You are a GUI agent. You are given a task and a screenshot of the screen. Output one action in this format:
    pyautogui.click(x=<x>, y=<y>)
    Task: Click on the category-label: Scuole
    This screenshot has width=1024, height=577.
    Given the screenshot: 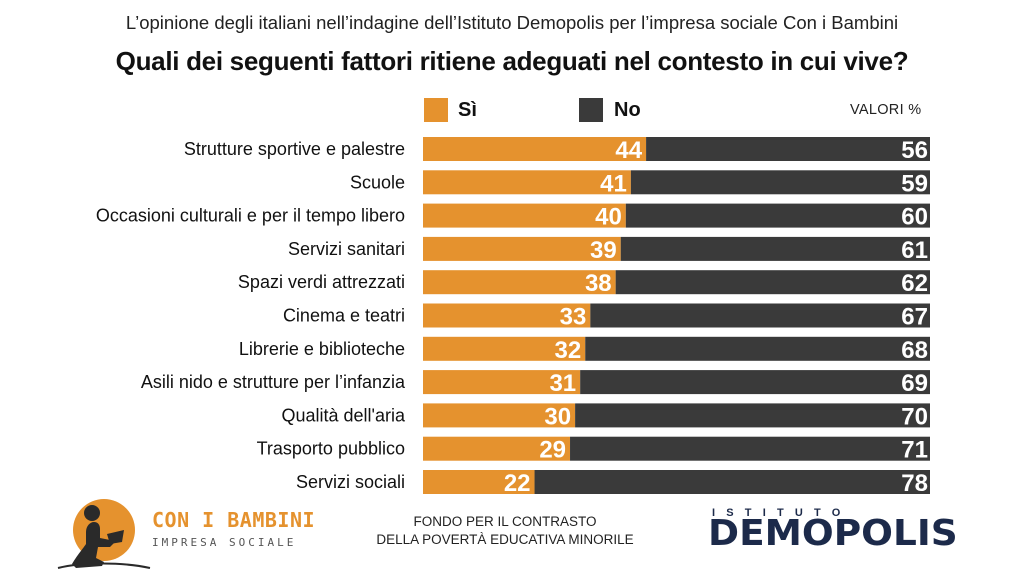 What is the action you would take?
    pyautogui.click(x=377, y=182)
    